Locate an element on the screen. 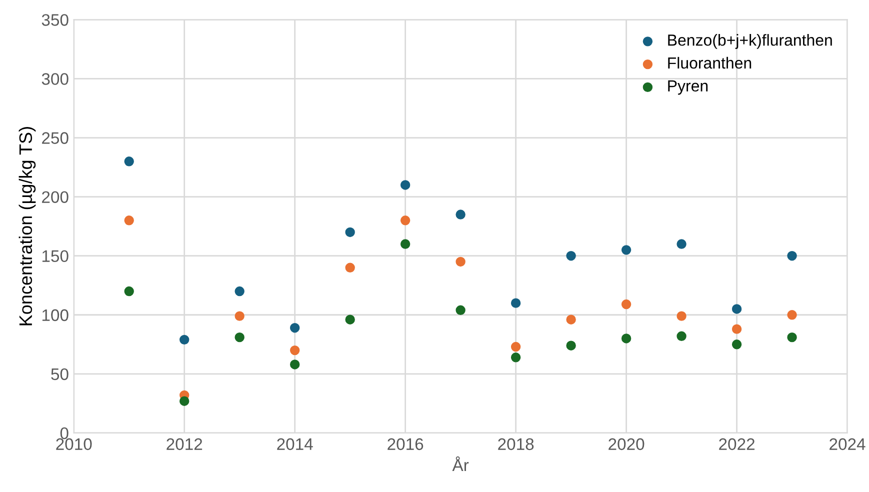 Image resolution: width=869 pixels, height=492 pixels. x-axis-title: År is located at coordinates (460, 463).